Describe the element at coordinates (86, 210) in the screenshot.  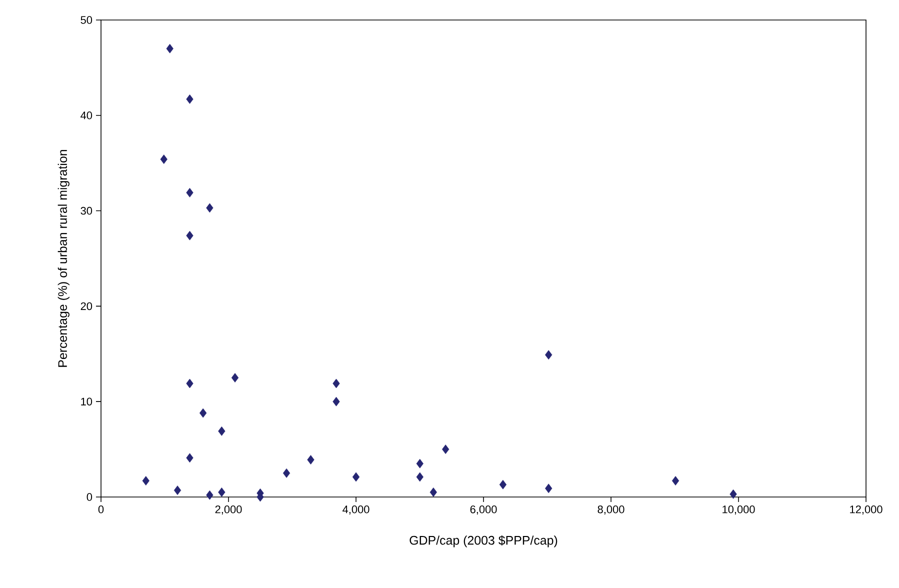
I see `y-tick-label: 30` at that location.